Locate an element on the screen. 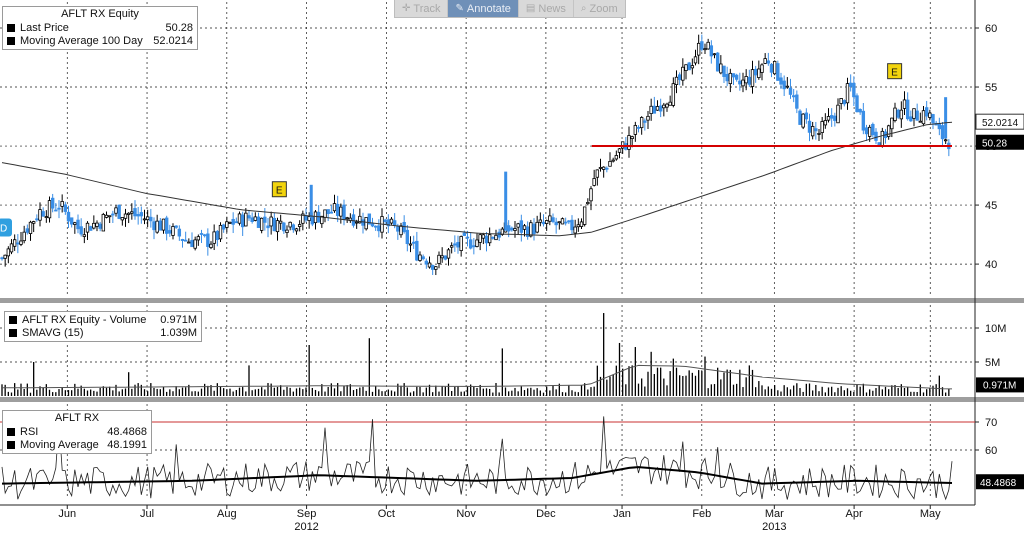  news-icon: ▤ is located at coordinates (530, 8).